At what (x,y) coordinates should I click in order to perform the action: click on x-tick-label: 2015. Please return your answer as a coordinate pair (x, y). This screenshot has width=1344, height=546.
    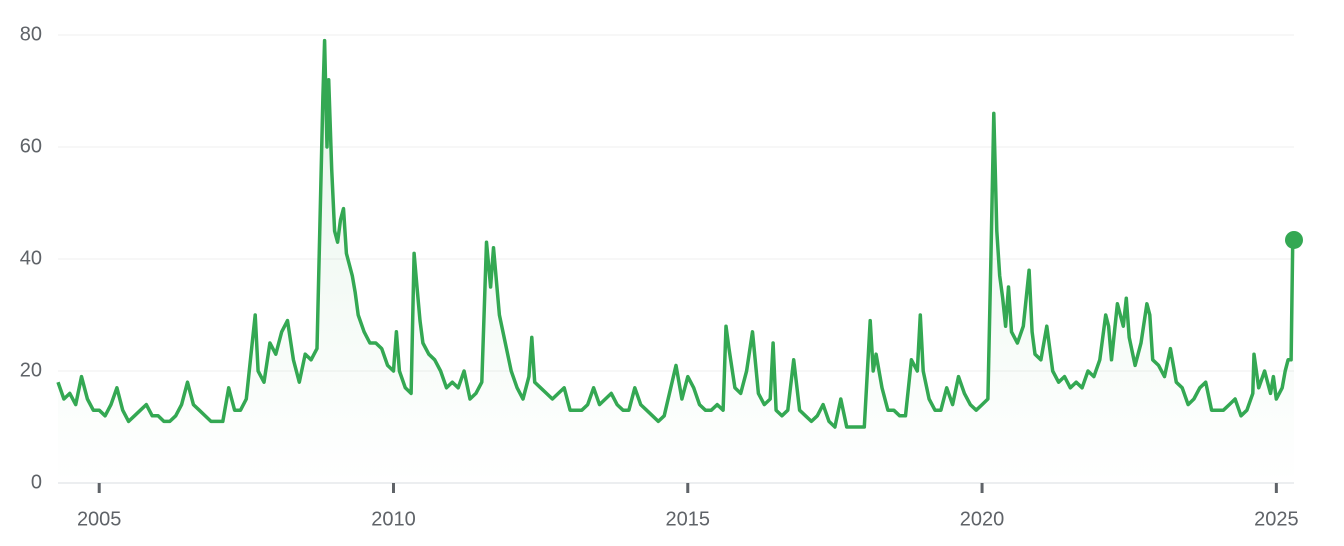
    Looking at the image, I should click on (688, 519).